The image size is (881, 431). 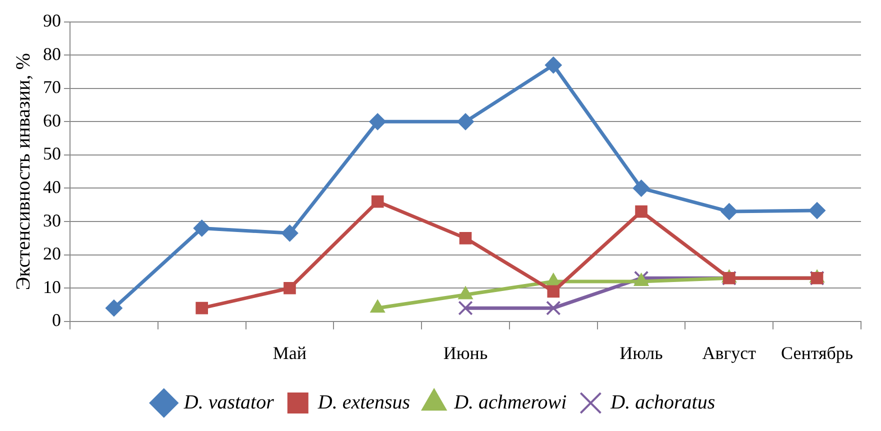 What do you see at coordinates (23, 171) in the screenshot?
I see `y-axis-title: Экстенсивность инвазии, %` at bounding box center [23, 171].